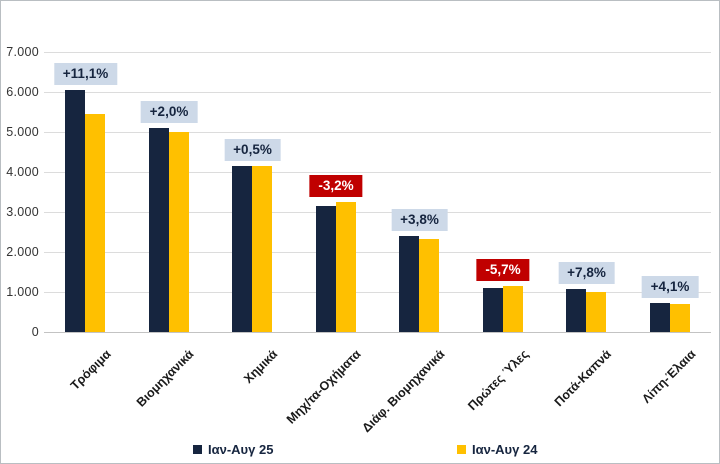 Image resolution: width=720 pixels, height=464 pixels. I want to click on x-axis-category-label: Πρώτες Ύλες, so click(497, 380).